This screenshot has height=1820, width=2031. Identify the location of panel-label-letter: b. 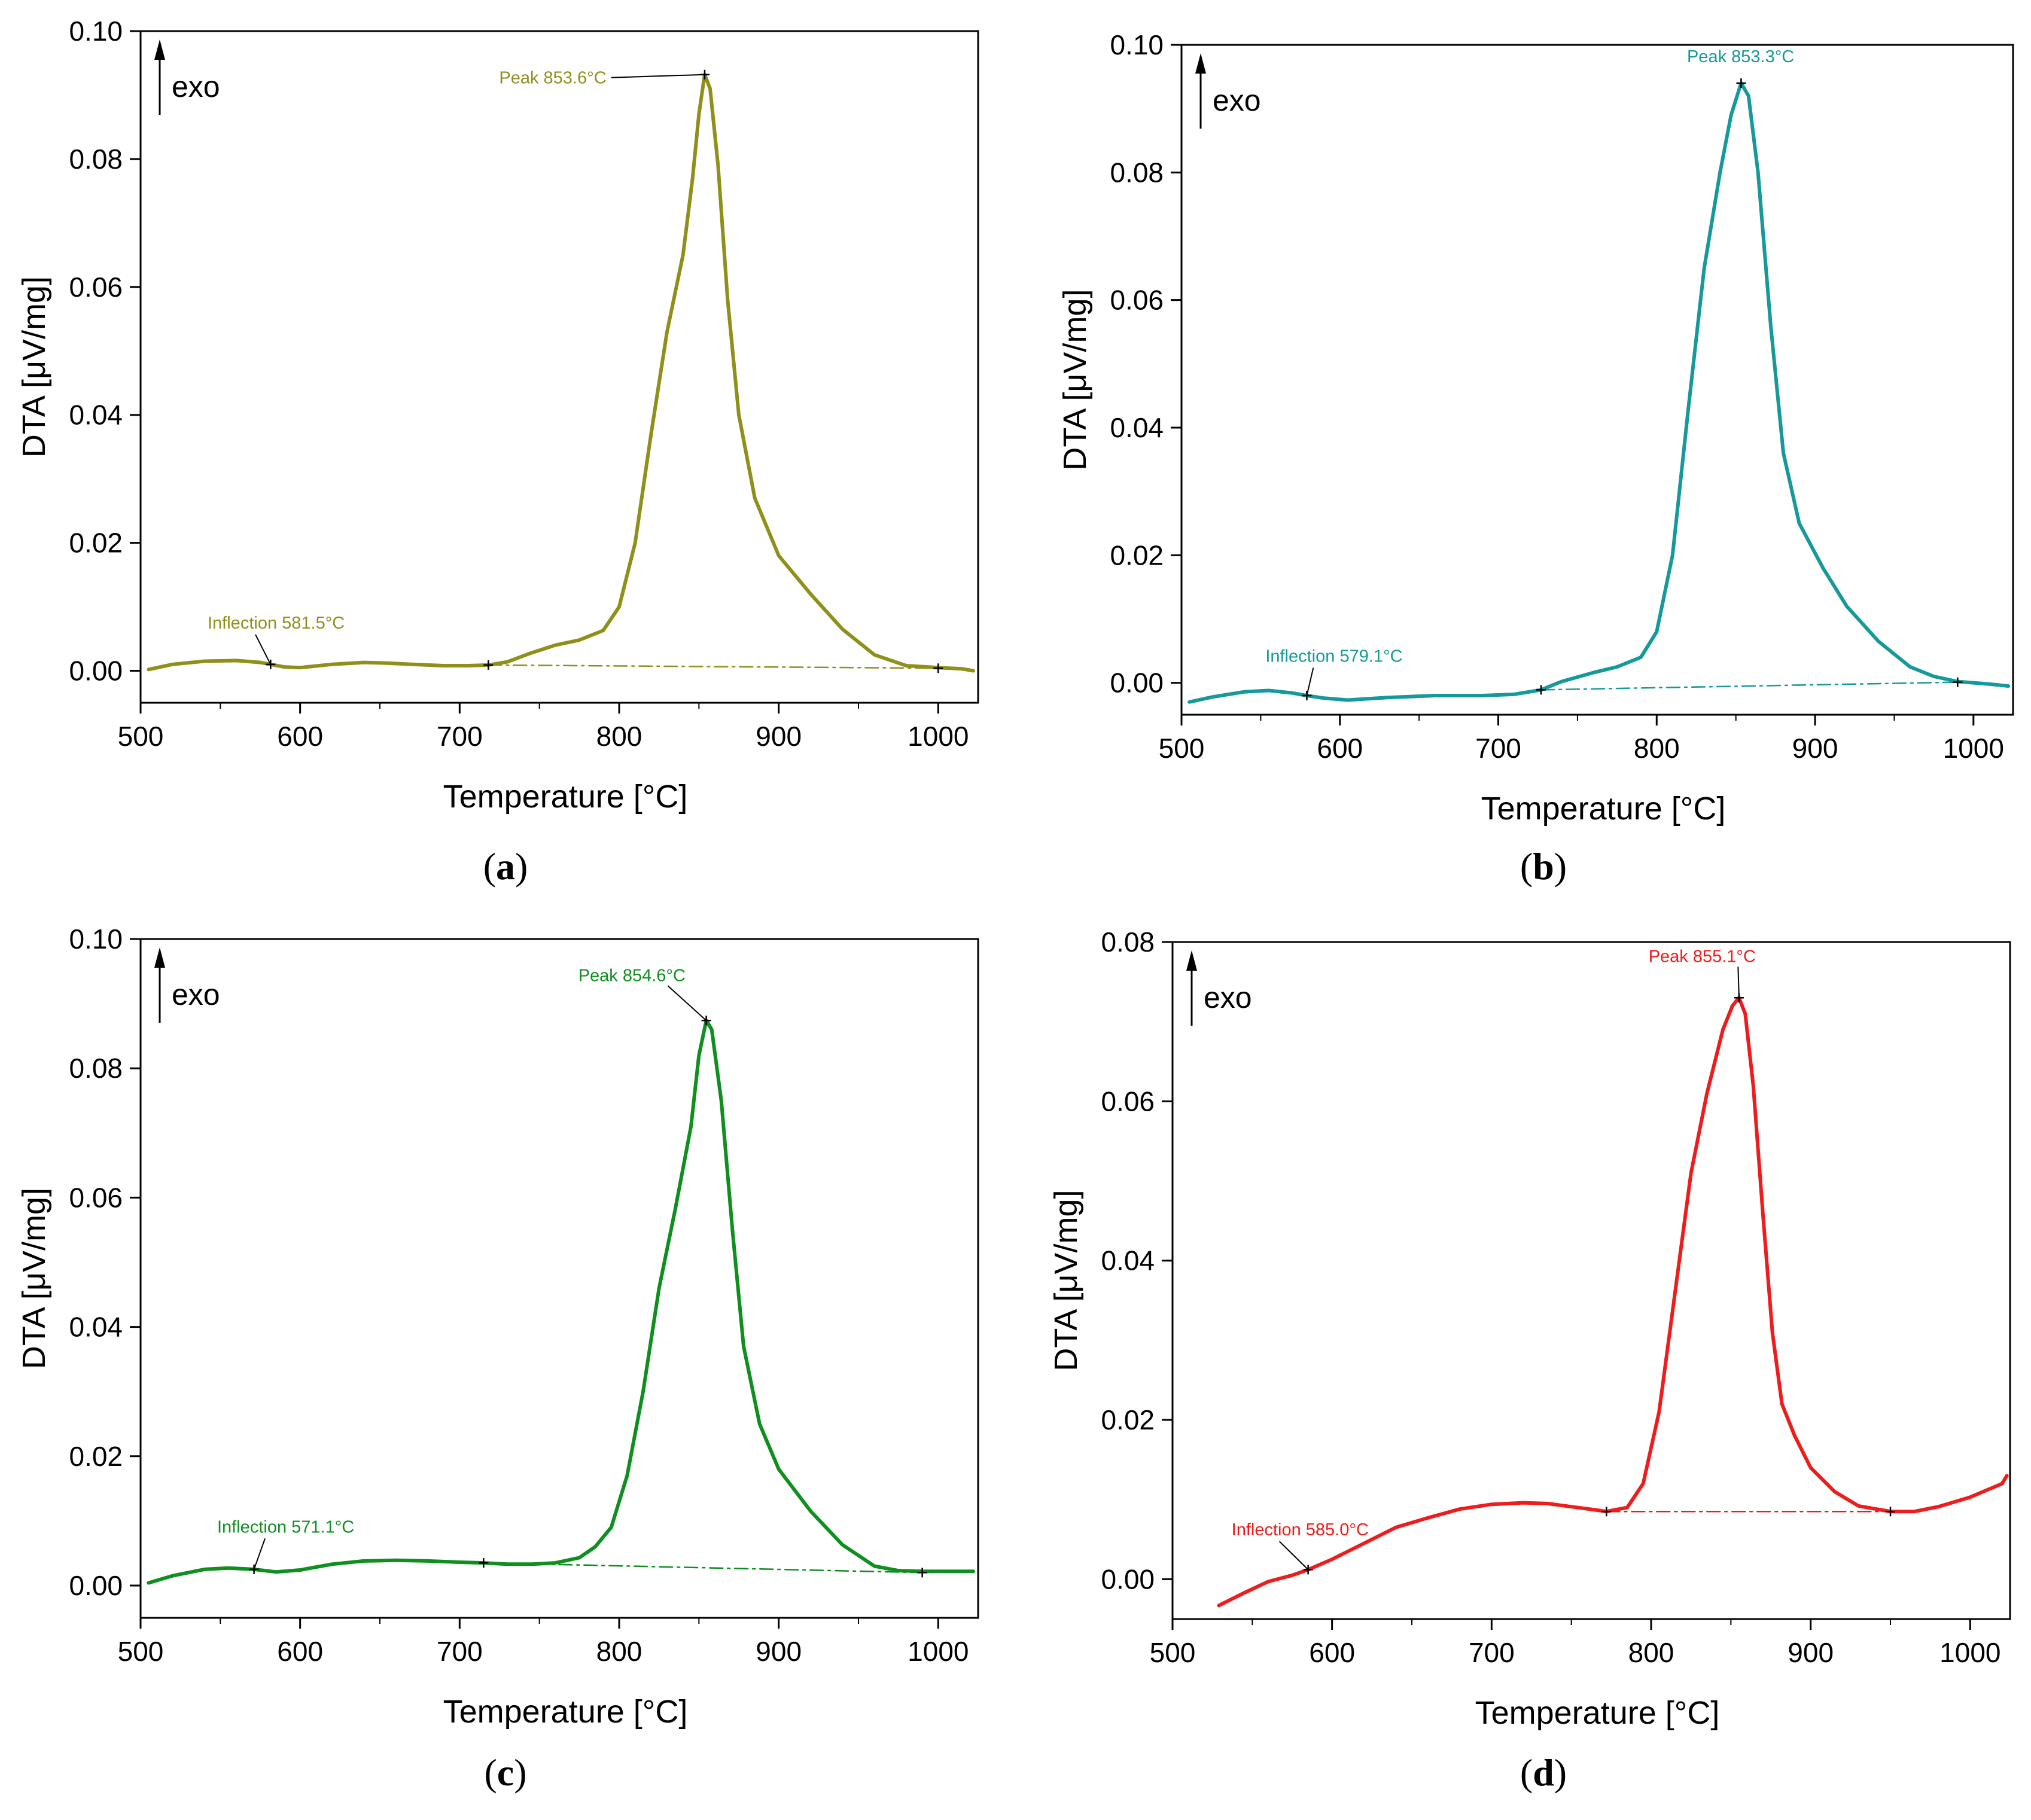
(1543, 866).